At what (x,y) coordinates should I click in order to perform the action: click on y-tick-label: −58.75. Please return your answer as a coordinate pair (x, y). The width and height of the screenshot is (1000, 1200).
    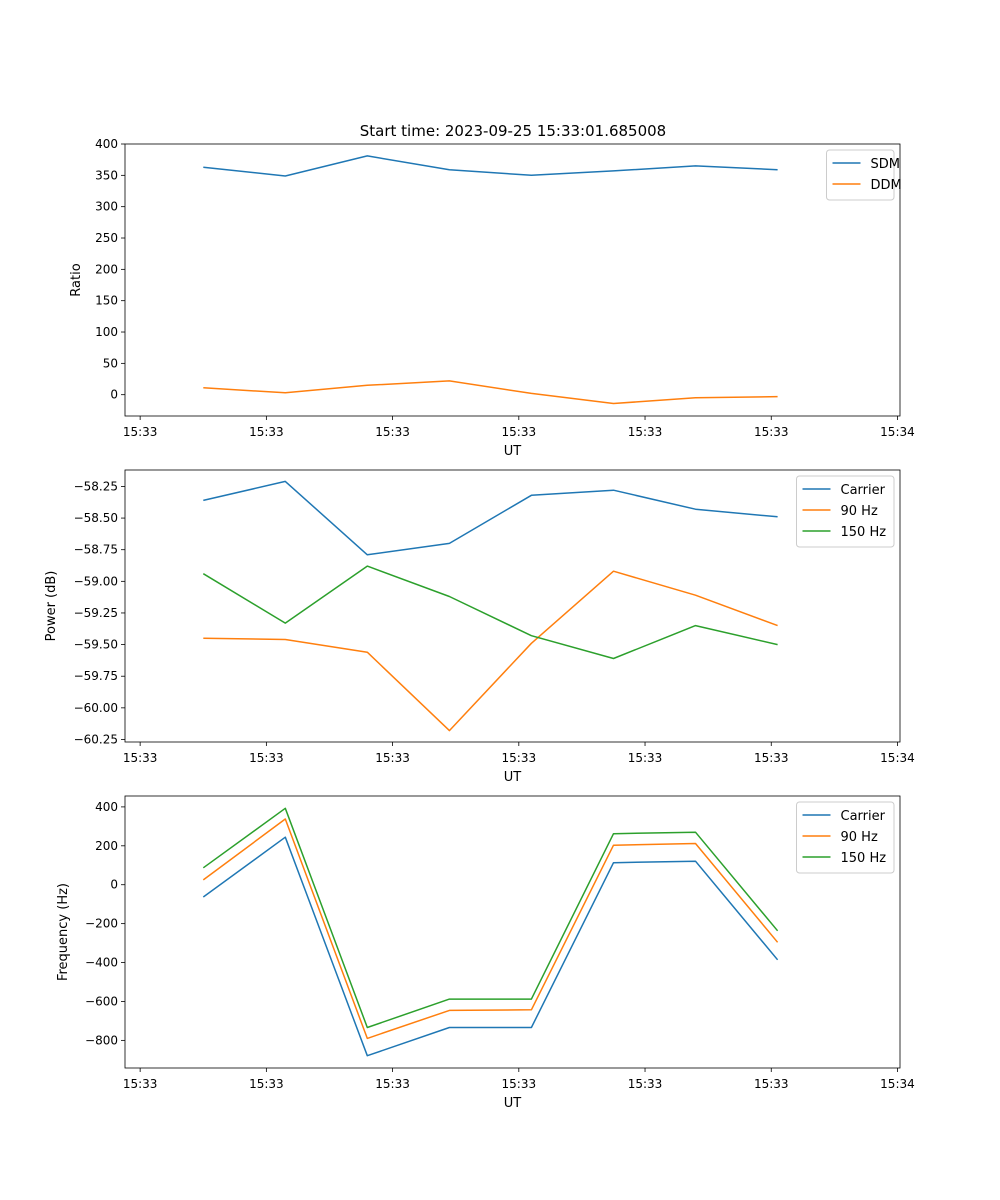
    Looking at the image, I should click on (96, 550).